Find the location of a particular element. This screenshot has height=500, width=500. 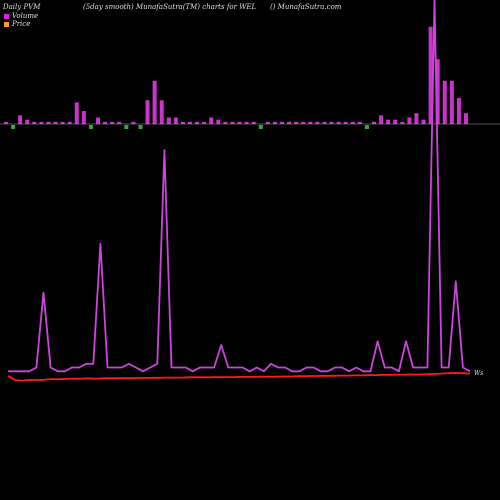

site-label: () MunafaSutra.com is located at coordinates (306, 7).